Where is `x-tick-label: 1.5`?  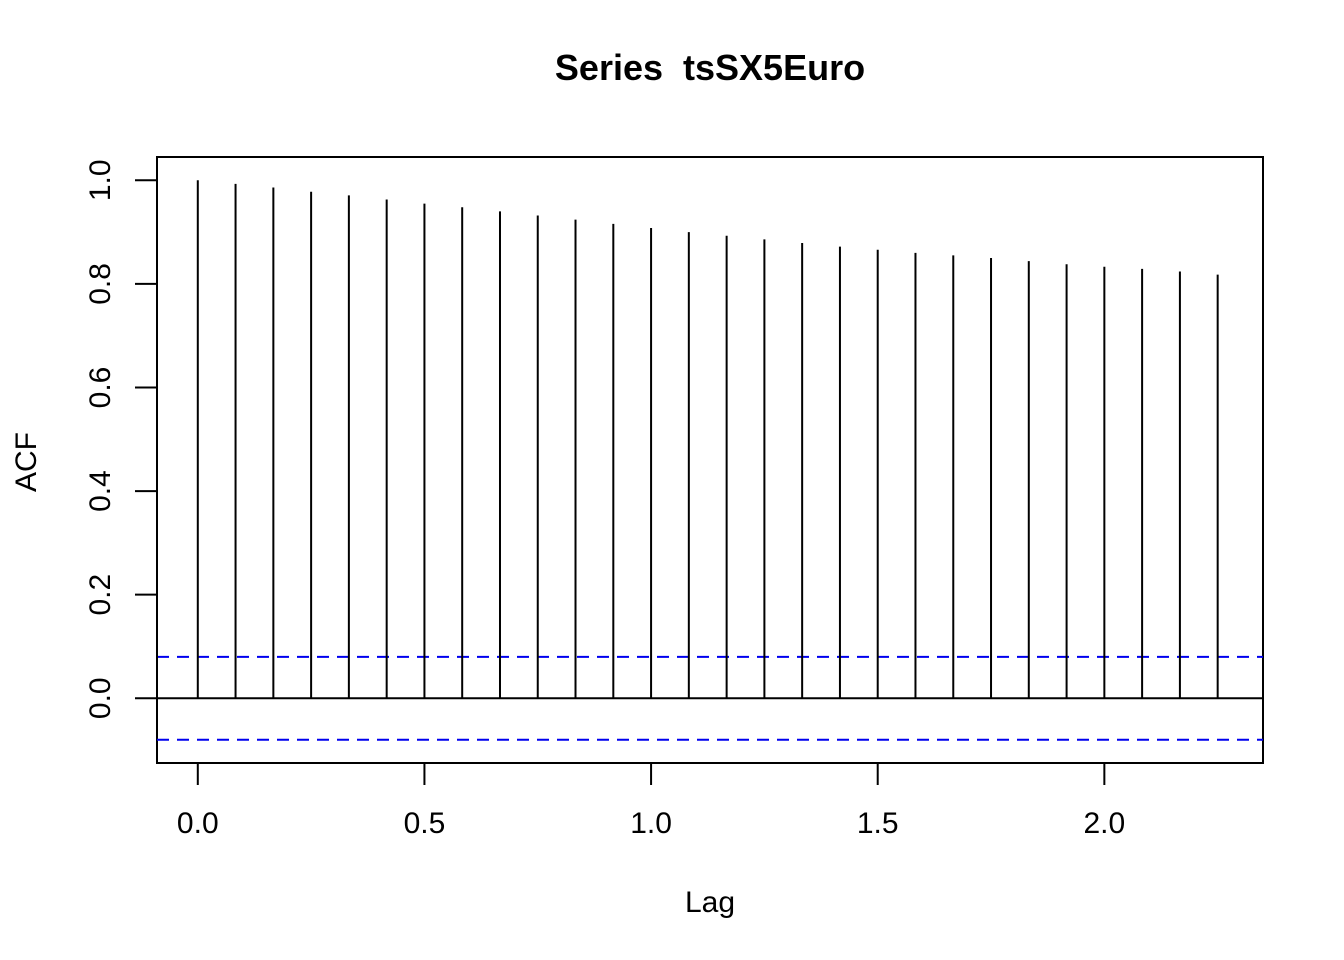 x-tick-label: 1.5 is located at coordinates (878, 823).